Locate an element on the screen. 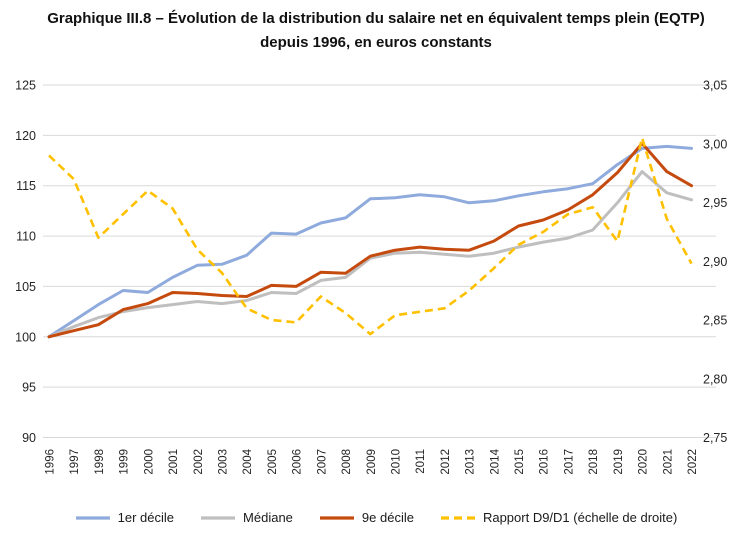  legend-item-rapport-d9-d1: Rapport D9/D1 (échelle de droite) is located at coordinates (558, 517).